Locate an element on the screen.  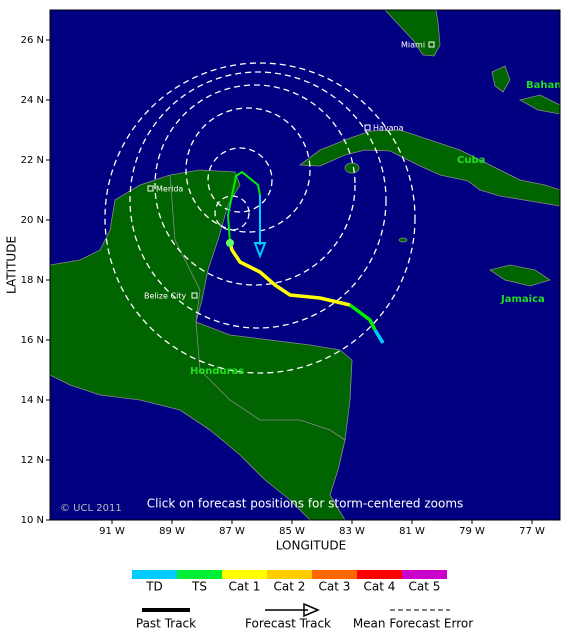
x-tick-label: 91 W is located at coordinates (112, 531).